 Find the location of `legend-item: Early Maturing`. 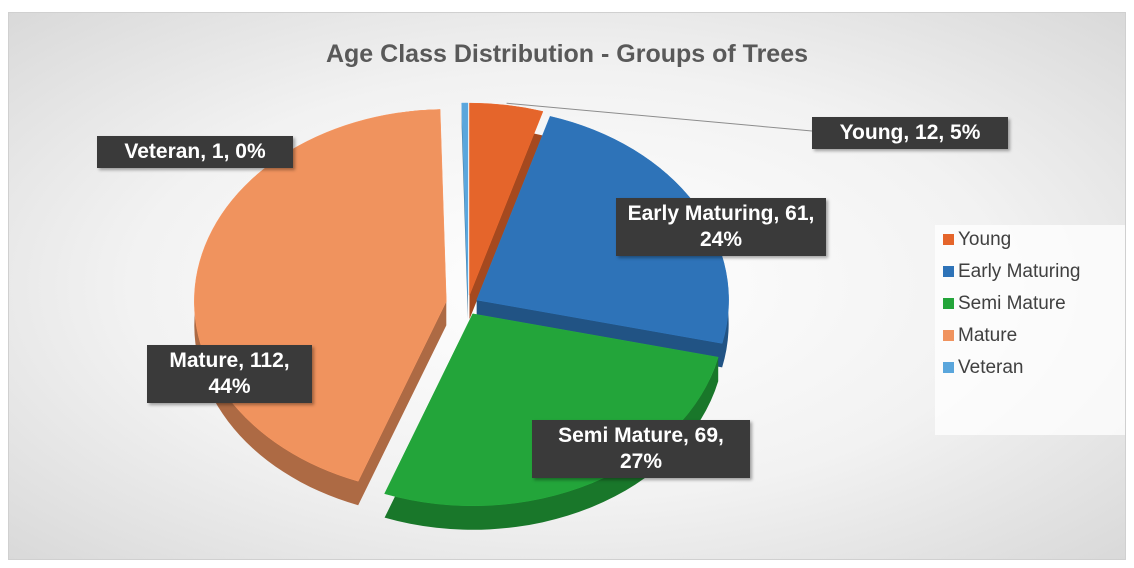

legend-item: Early Maturing is located at coordinates (1012, 272).